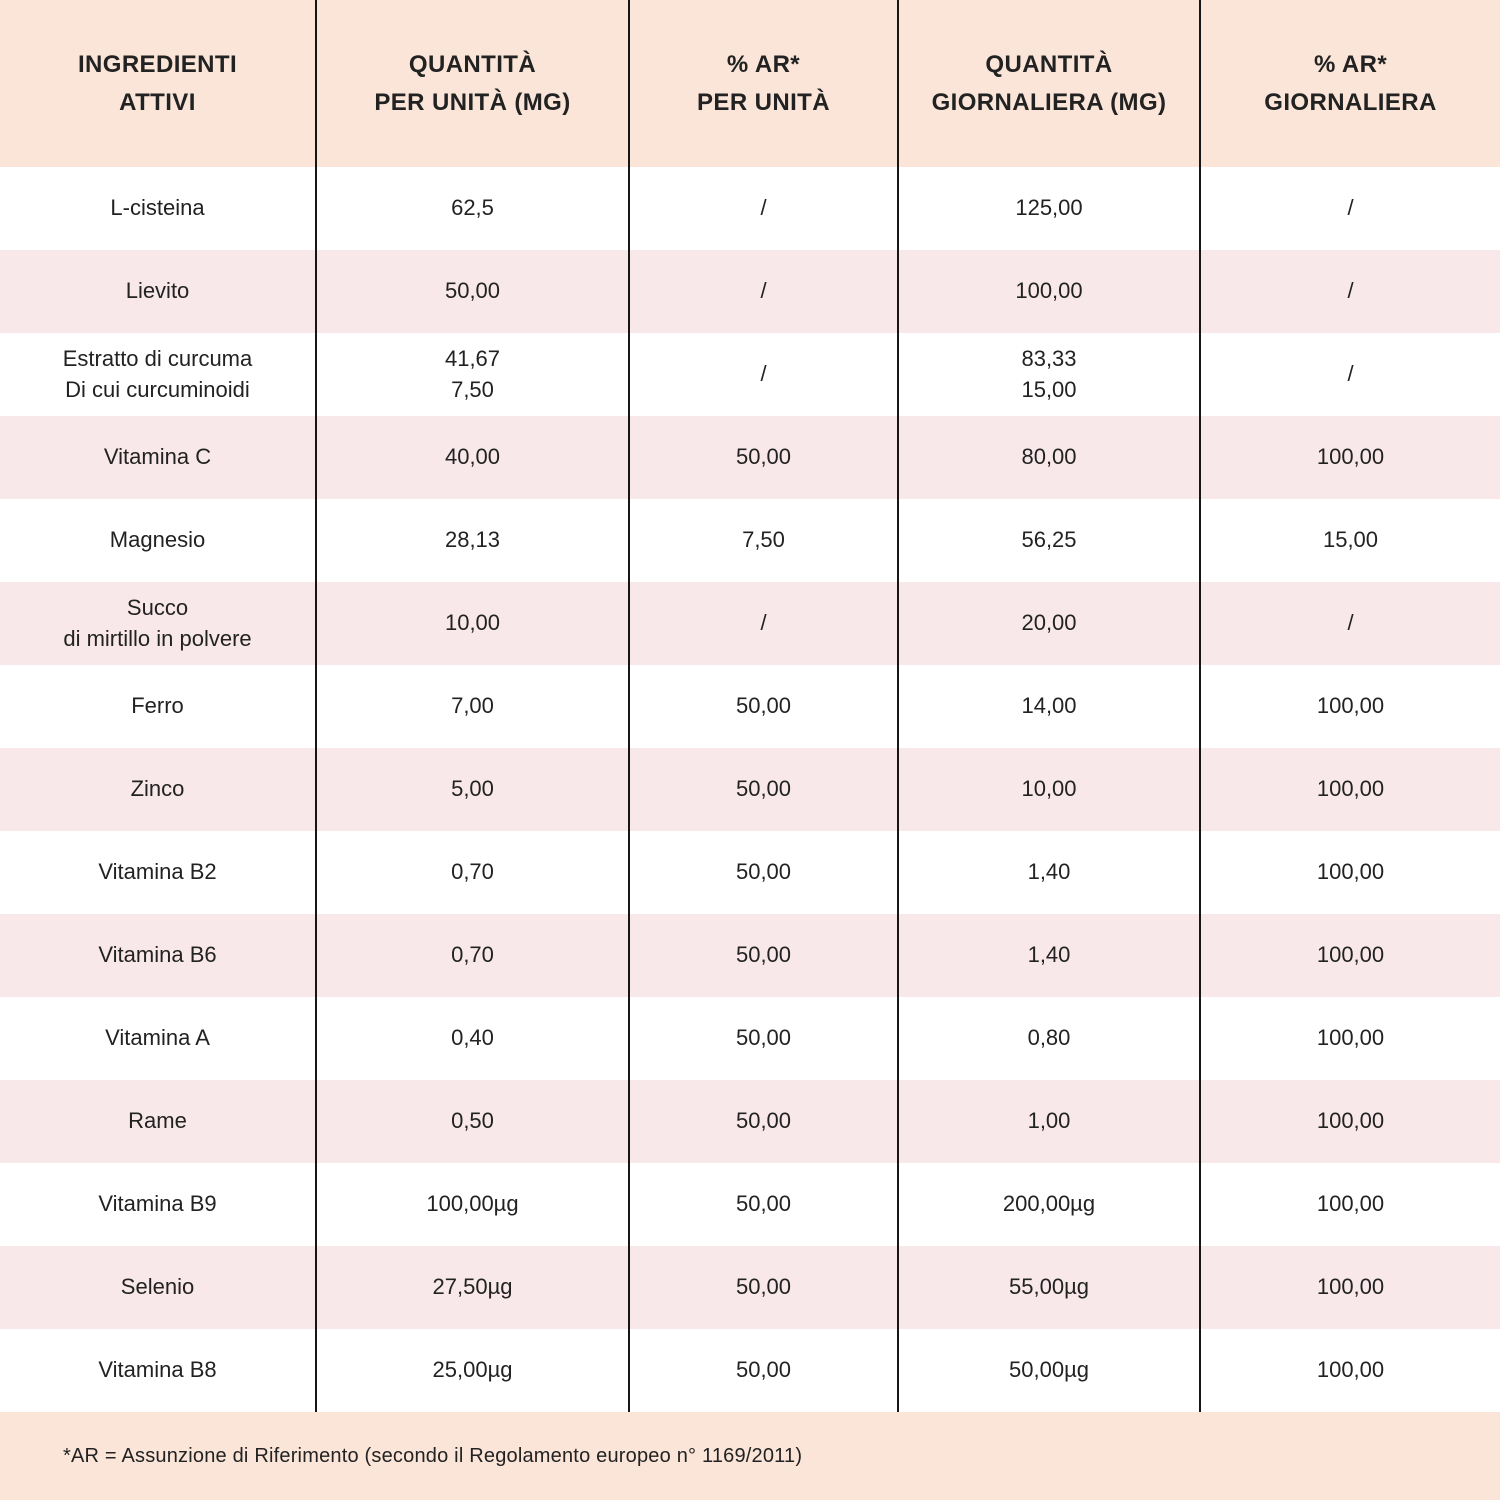  I want to click on cell-qty-per-unit: 25,00µg, so click(471, 1370).